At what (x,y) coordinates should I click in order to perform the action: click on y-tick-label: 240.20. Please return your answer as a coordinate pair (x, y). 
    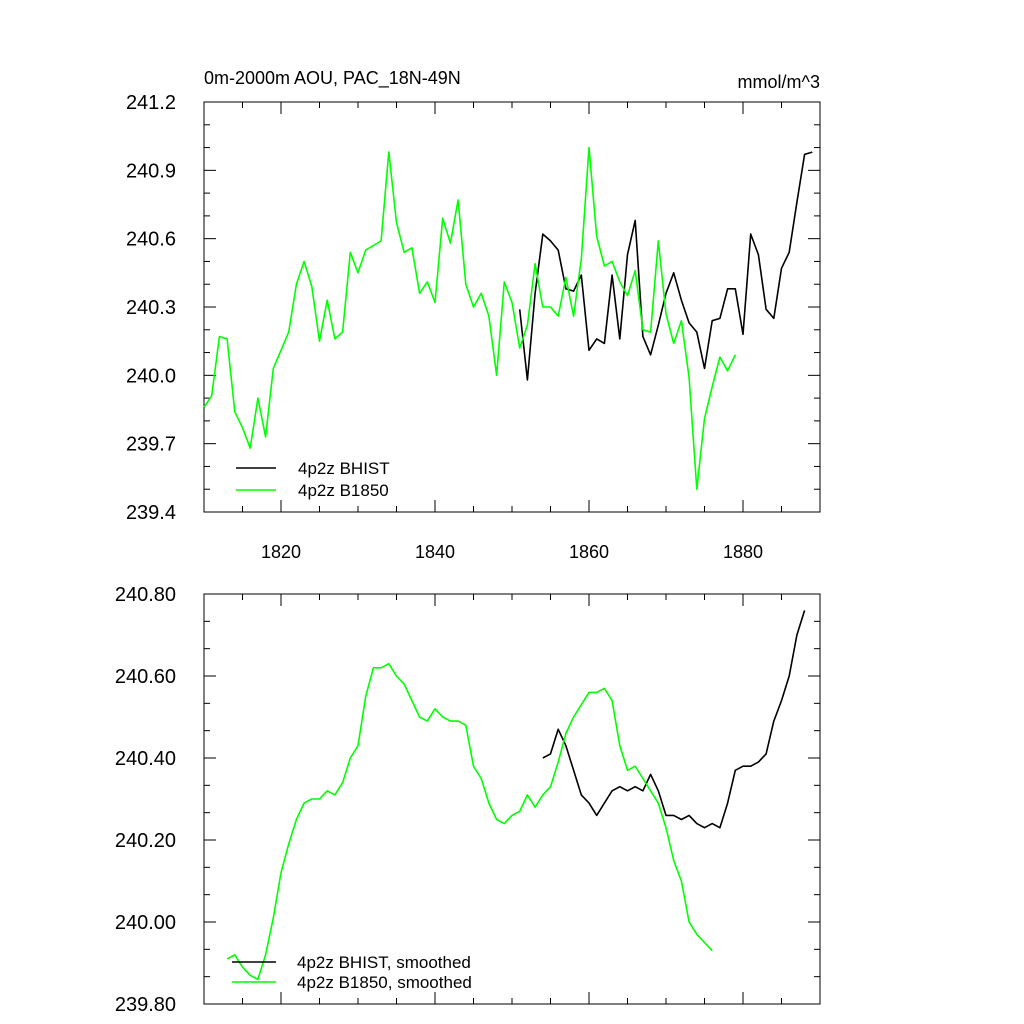
    Looking at the image, I should click on (145, 841).